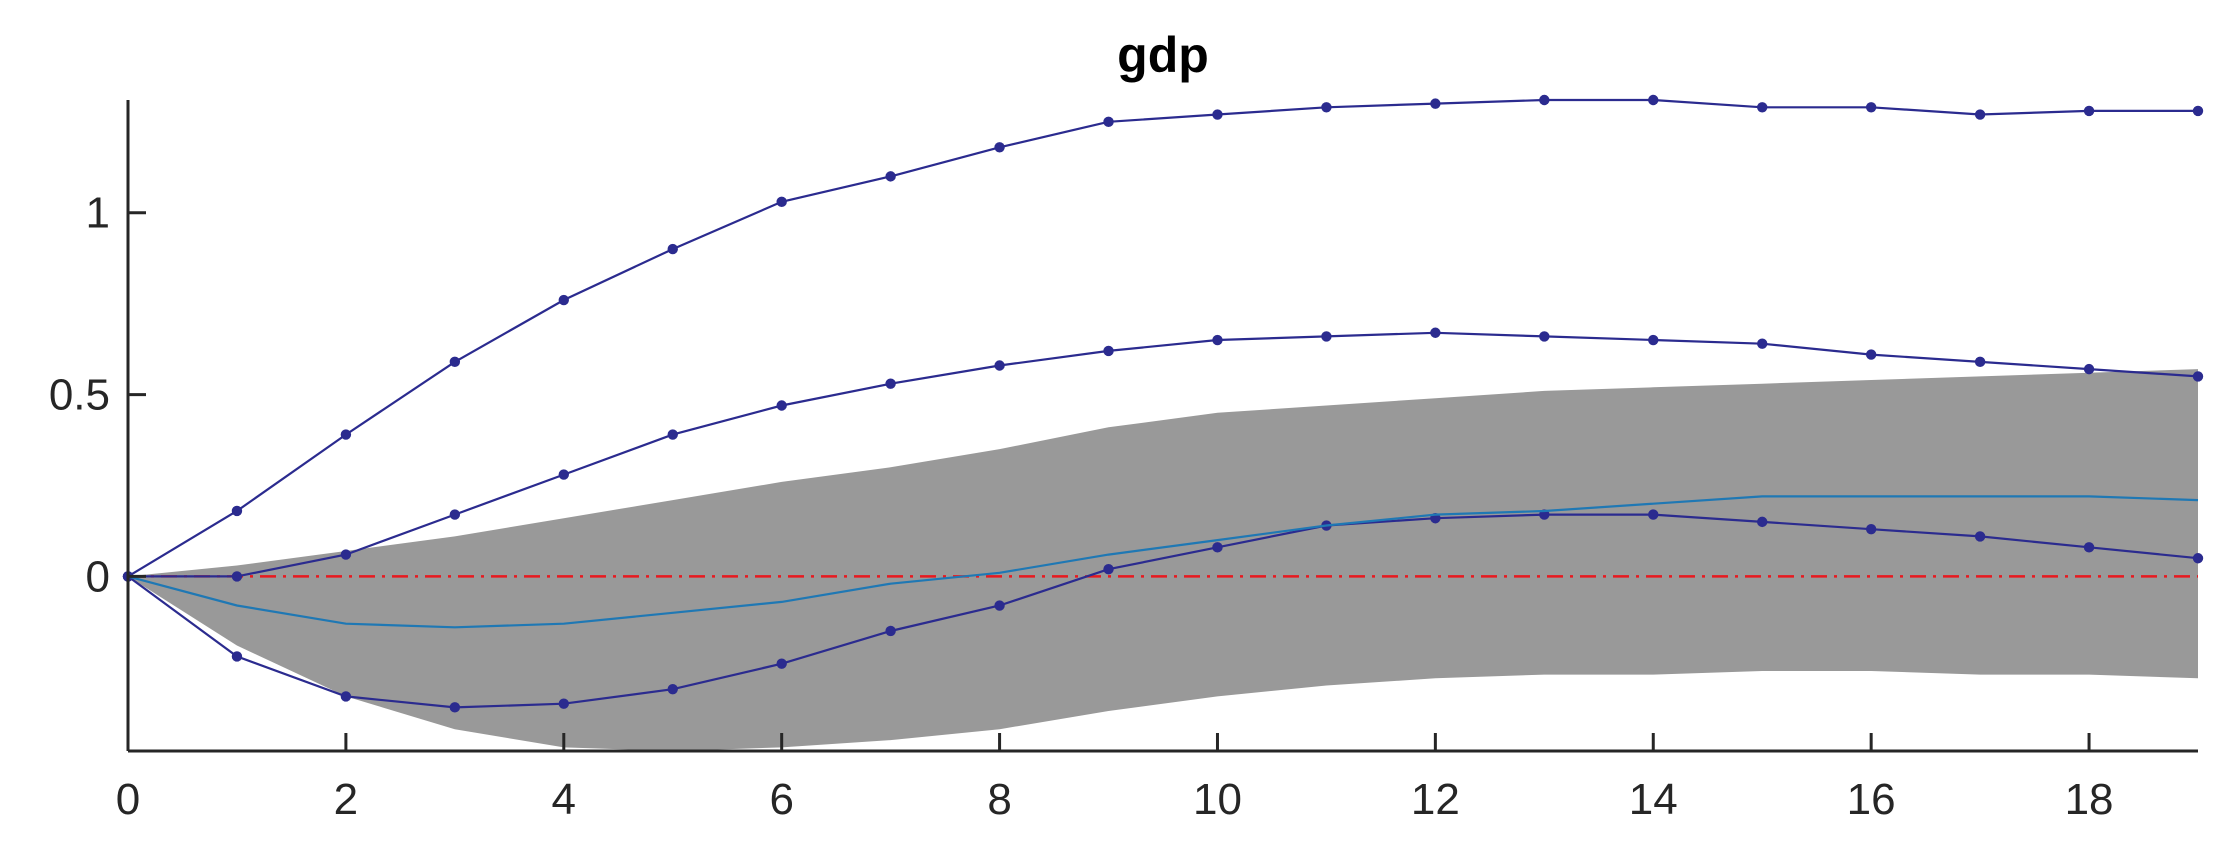 This screenshot has height=859, width=2227. What do you see at coordinates (1871, 799) in the screenshot?
I see `x-tick-label: 16` at bounding box center [1871, 799].